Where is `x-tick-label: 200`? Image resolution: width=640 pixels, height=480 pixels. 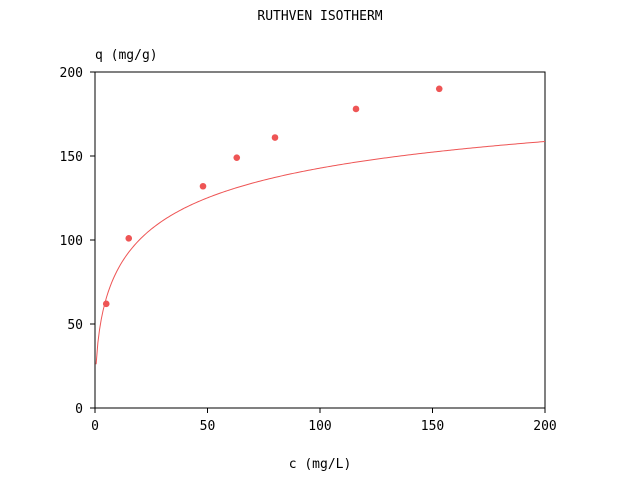 x-tick-label: 200 is located at coordinates (544, 426).